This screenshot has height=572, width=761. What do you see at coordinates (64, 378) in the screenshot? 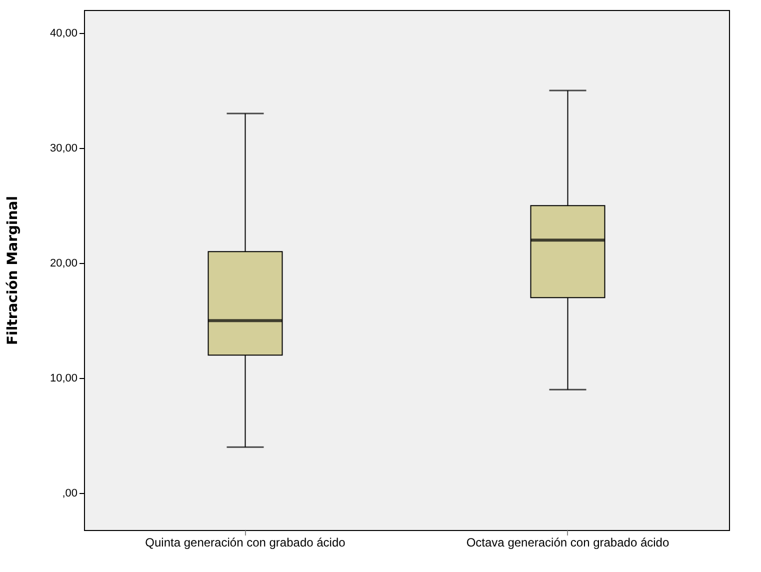
I see `y-tick-label: 10,00` at bounding box center [64, 378].